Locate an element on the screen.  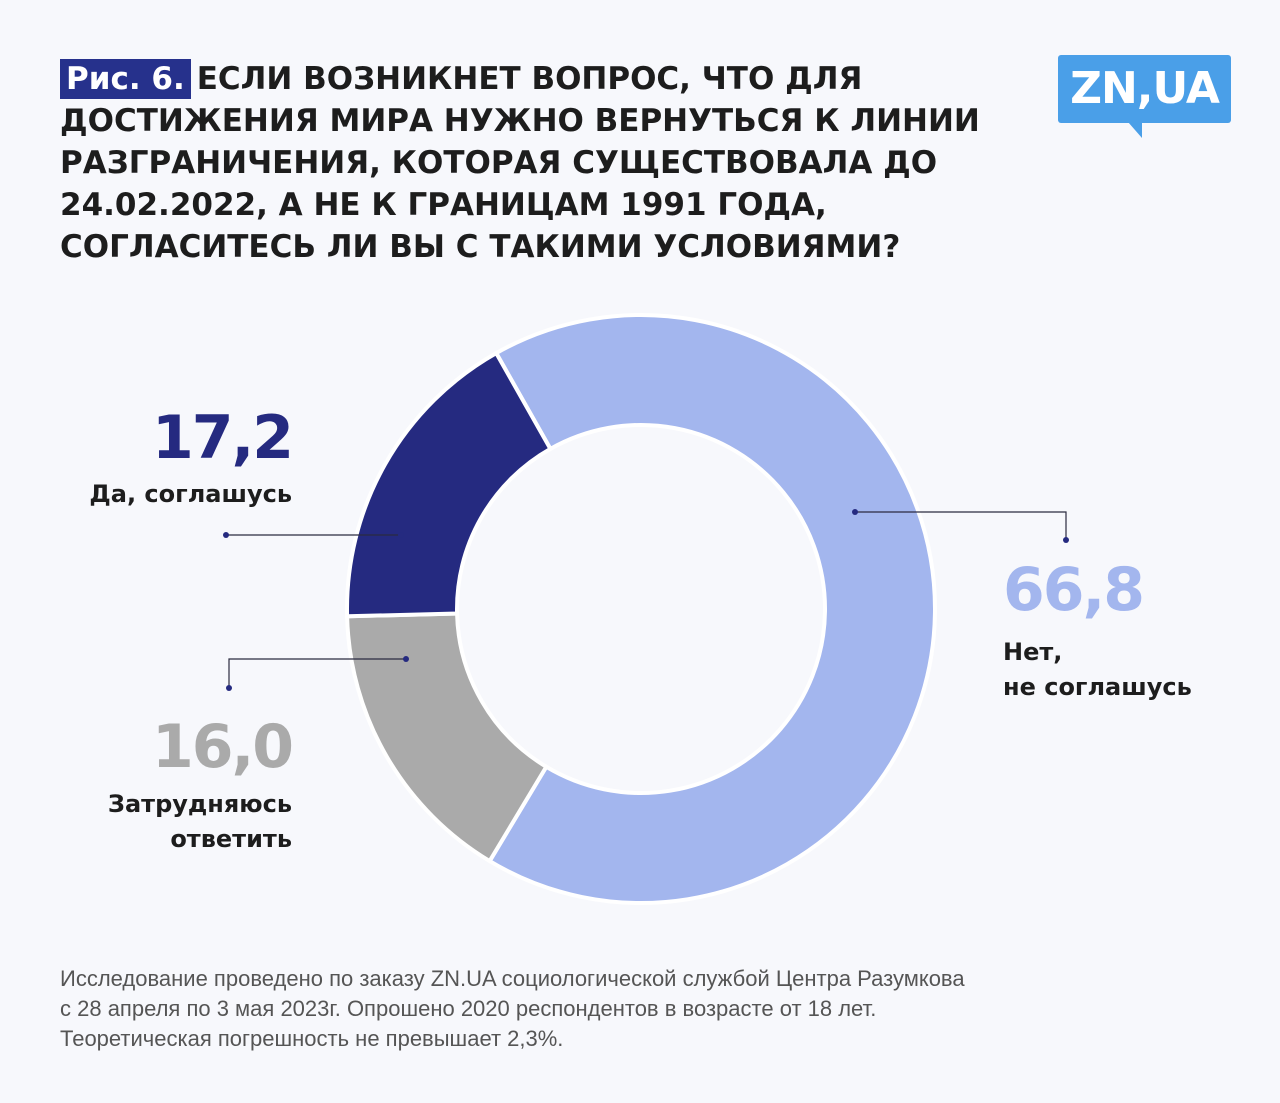
figure-label: Рис. 6. is located at coordinates (125, 79).